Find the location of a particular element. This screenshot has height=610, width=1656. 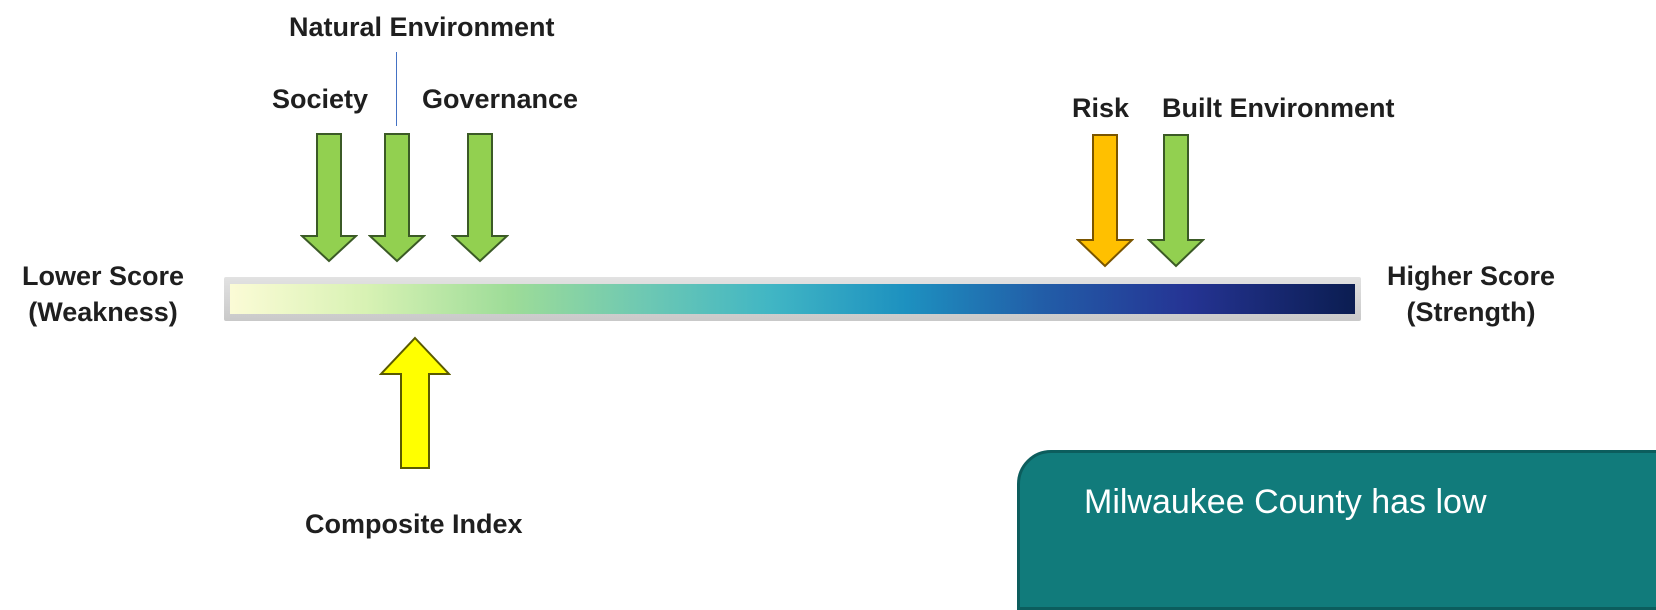

higher-score-line1: Higher Score is located at coordinates (1471, 276).